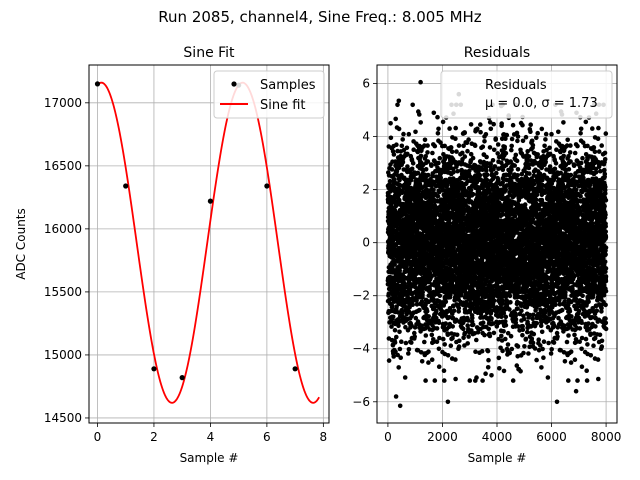 The height and width of the screenshot is (480, 640). I want to click on sine-fit-legend: Samples Sine fit, so click(269, 94).